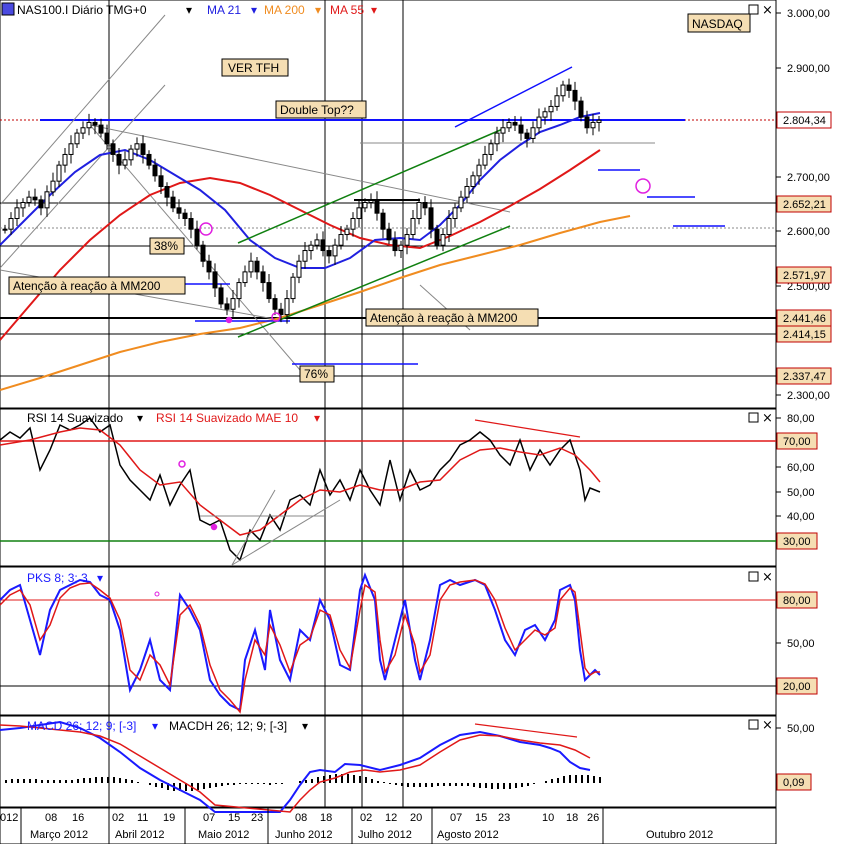  Describe the element at coordinates (808, 287) in the screenshot. I see `svg-text: 2.500,00` at that location.